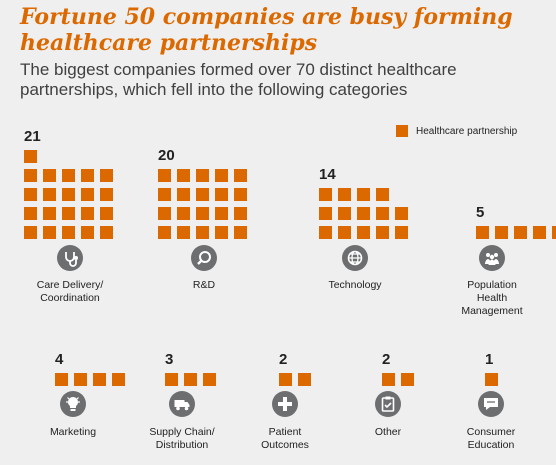 The width and height of the screenshot is (556, 465). What do you see at coordinates (492, 298) in the screenshot?
I see `category-label: Population Health Management` at bounding box center [492, 298].